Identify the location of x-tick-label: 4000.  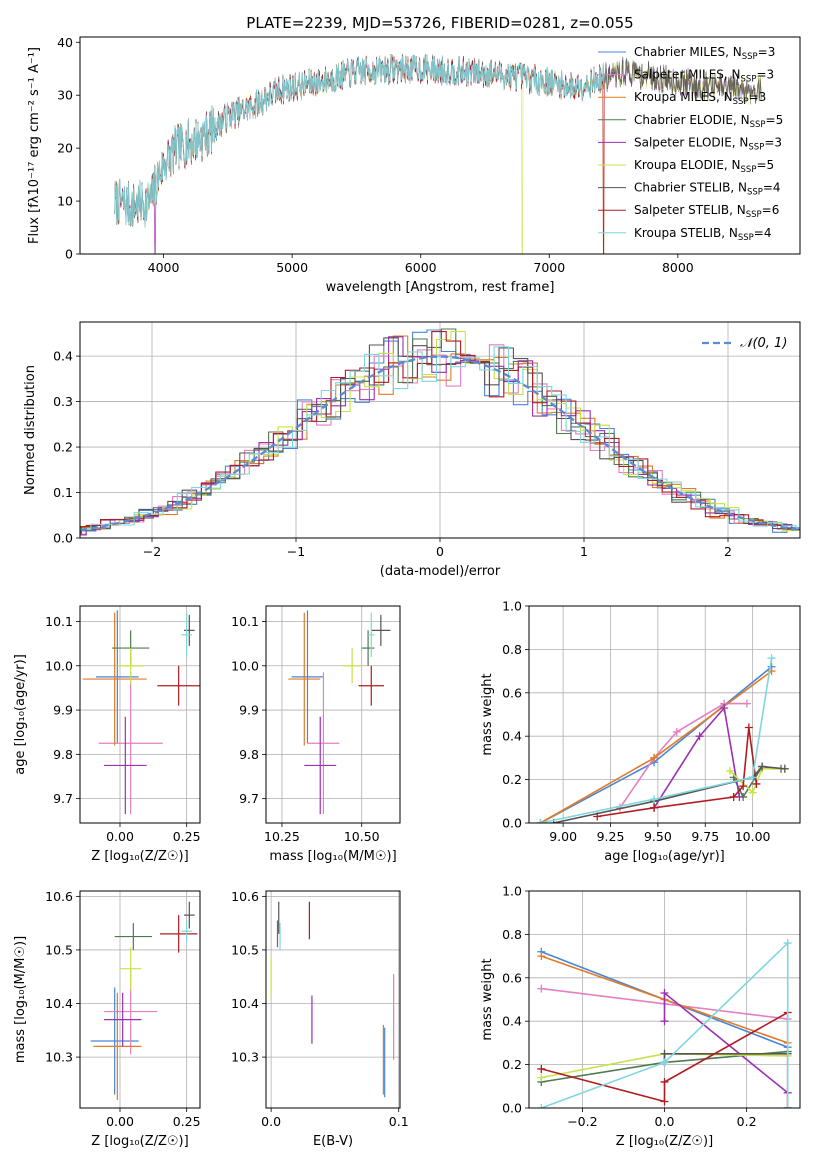
(164, 267).